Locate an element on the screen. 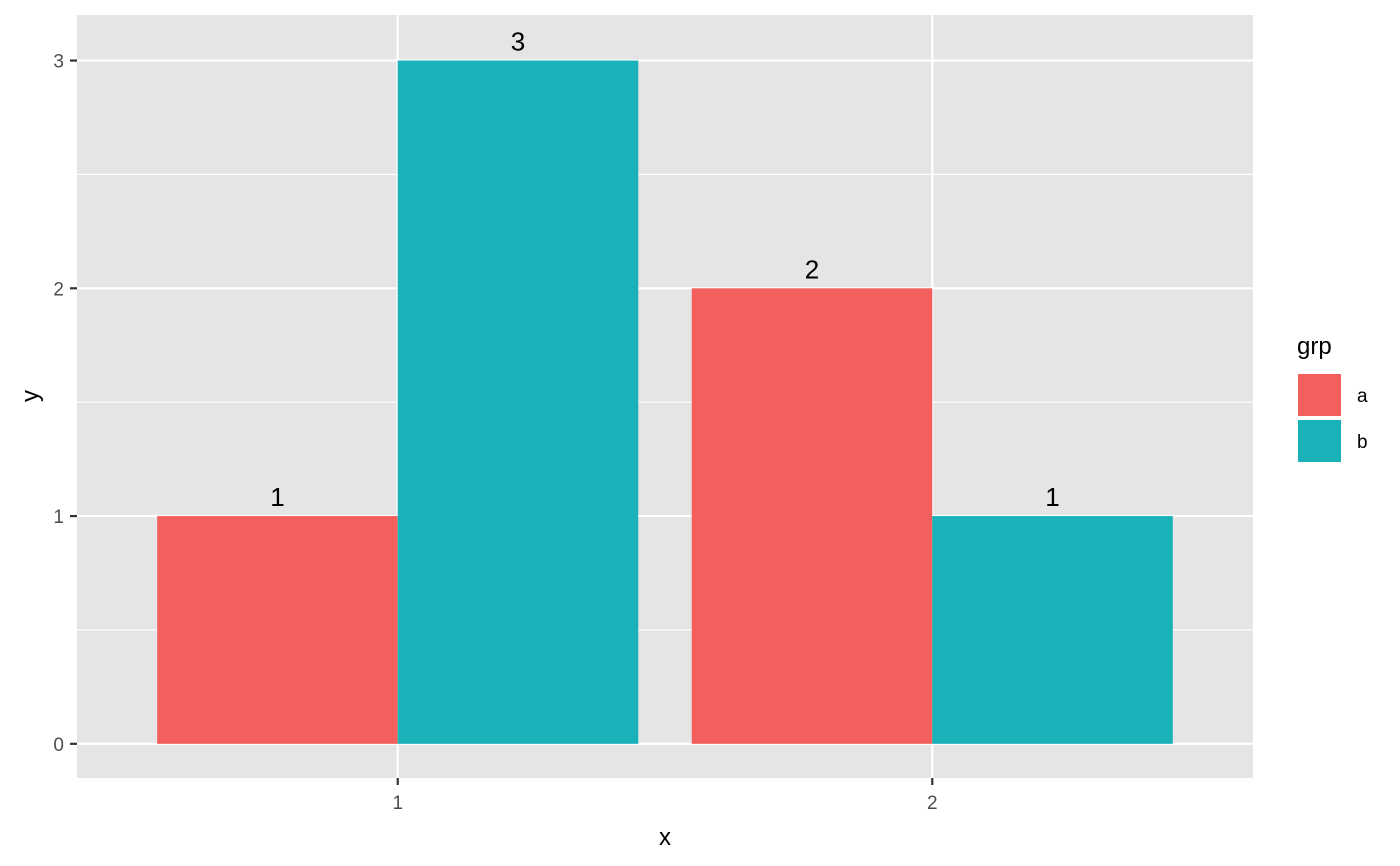 This screenshot has width=1400, height=866. legend-key-b is located at coordinates (1319, 441).